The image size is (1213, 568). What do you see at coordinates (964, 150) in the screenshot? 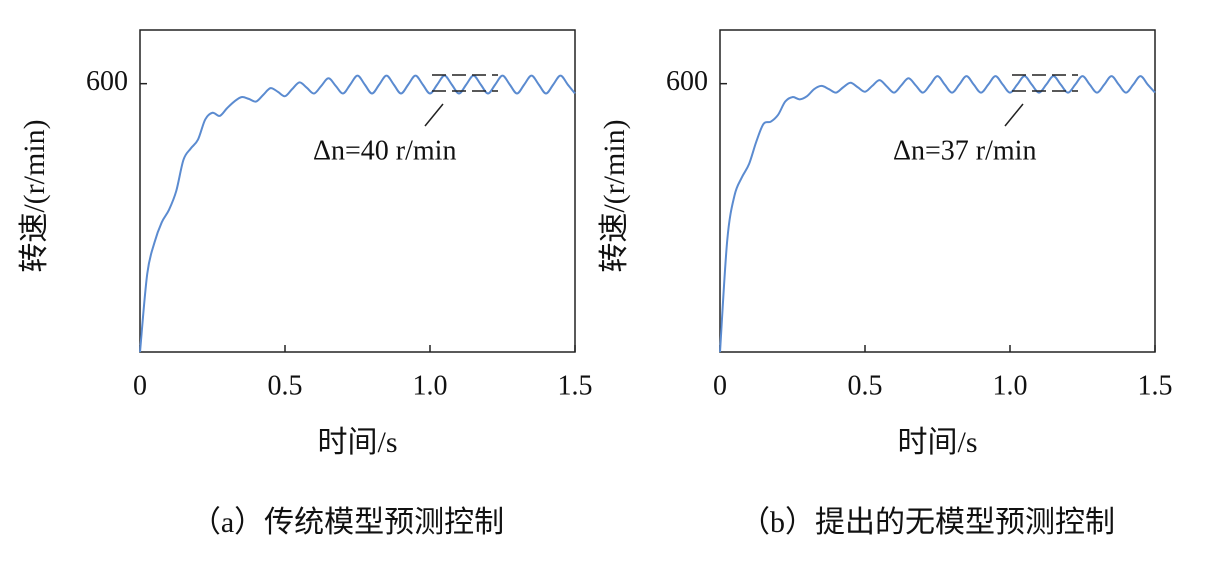
I see `annotation: Δn=37 r/min` at bounding box center [964, 150].